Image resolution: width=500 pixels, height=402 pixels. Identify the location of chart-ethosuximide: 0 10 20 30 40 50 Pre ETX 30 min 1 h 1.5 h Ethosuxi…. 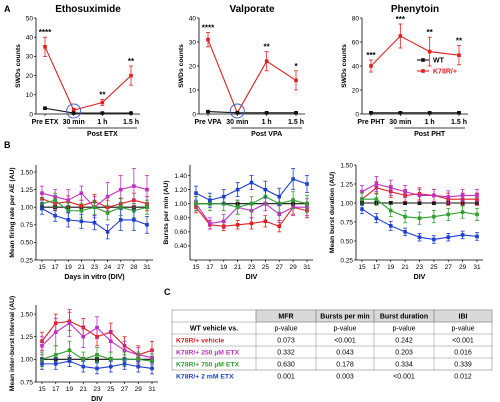
(77, 71).